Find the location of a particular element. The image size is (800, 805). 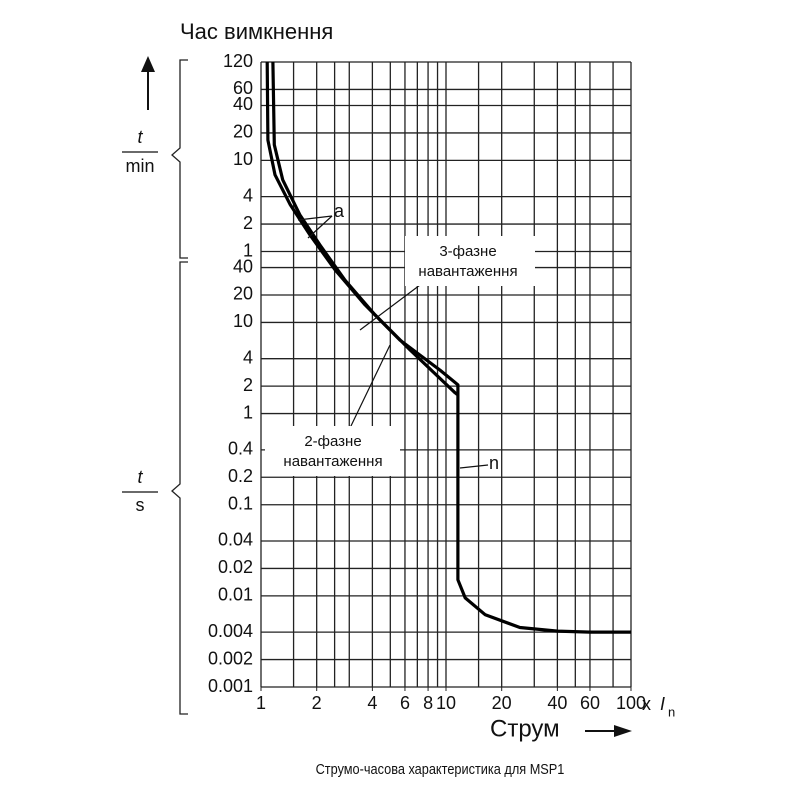

y-unit: min is located at coordinates (139, 166).